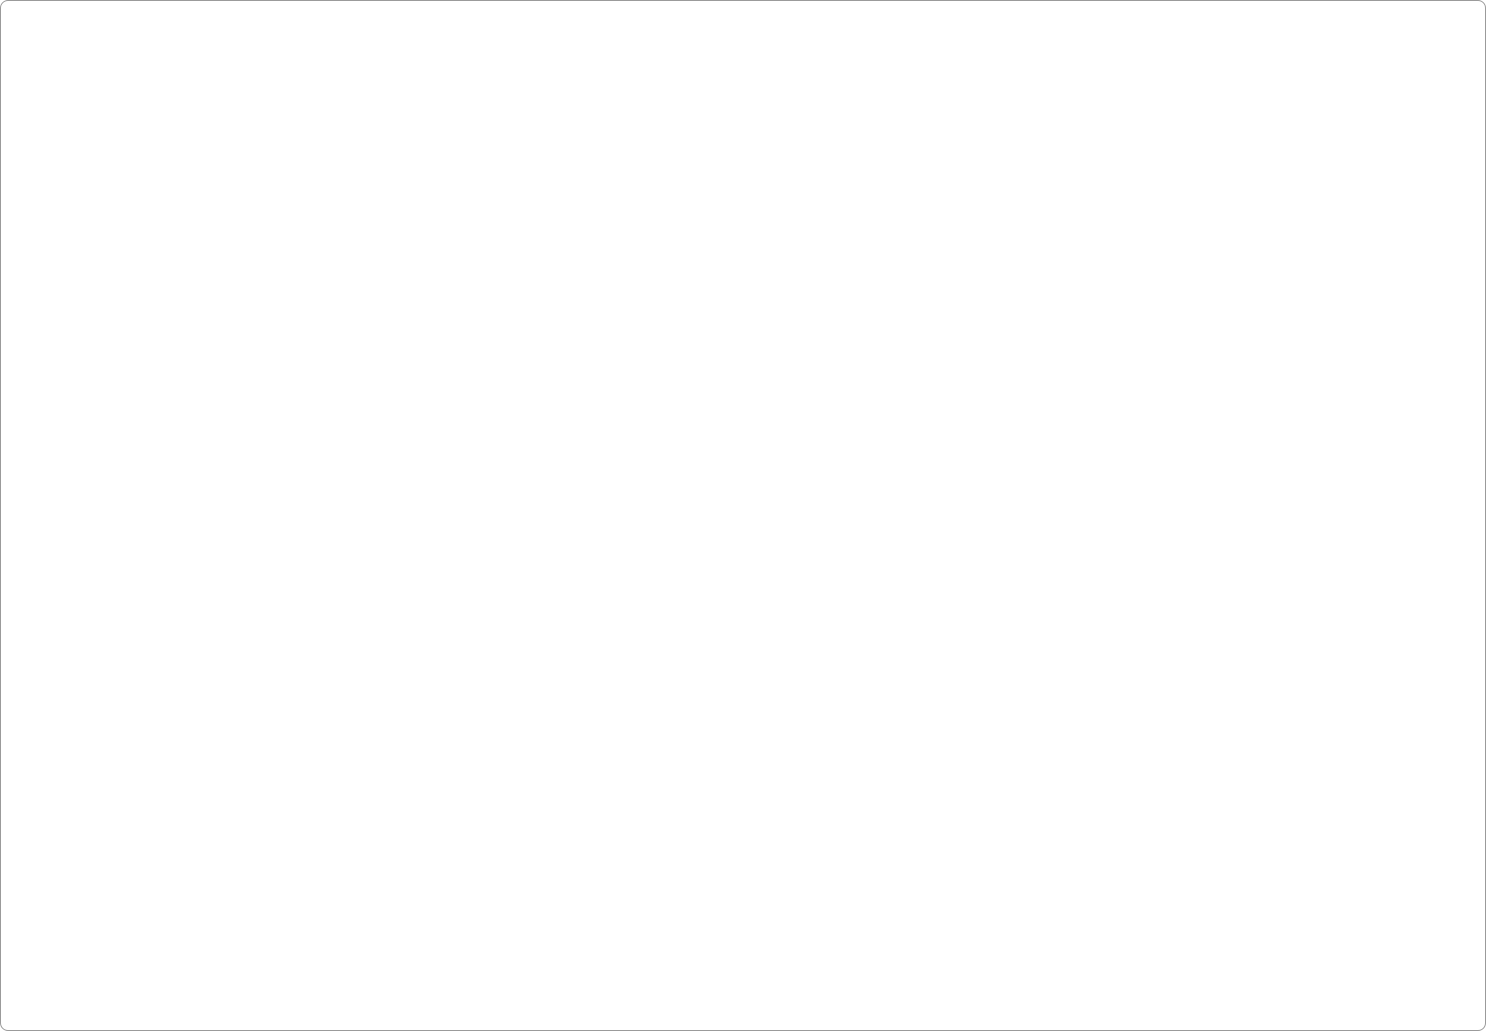  I want to click on legend-item-eur-kurs, so click(1355, 513).